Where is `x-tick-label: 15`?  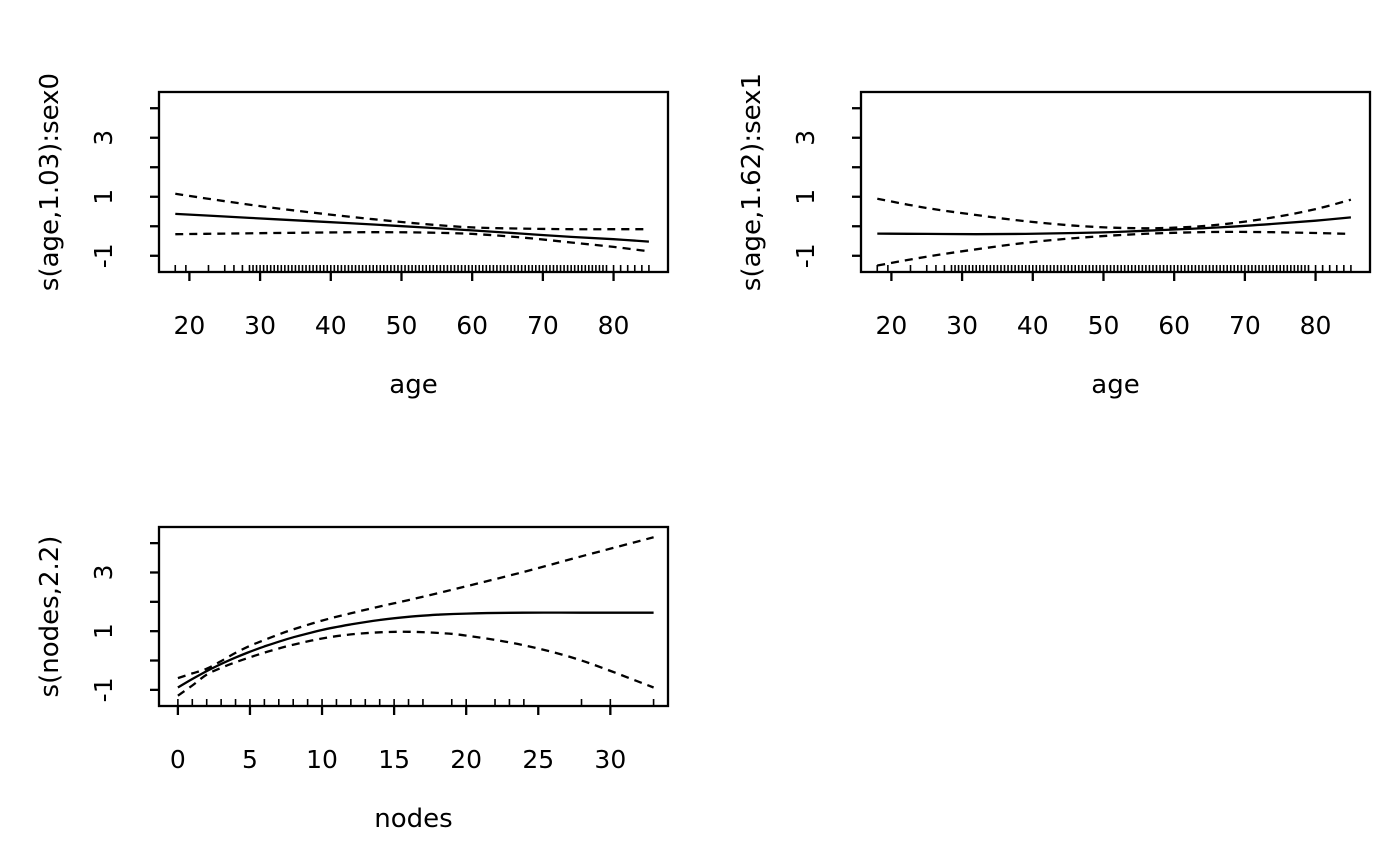 x-tick-label: 15 is located at coordinates (394, 759).